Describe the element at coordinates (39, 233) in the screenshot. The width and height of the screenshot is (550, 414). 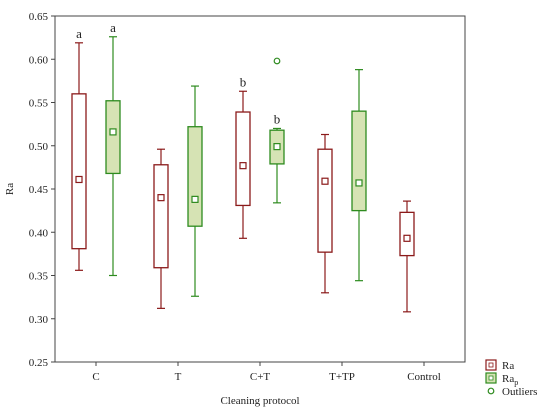
I see `y-tick-label: 0.40` at that location.